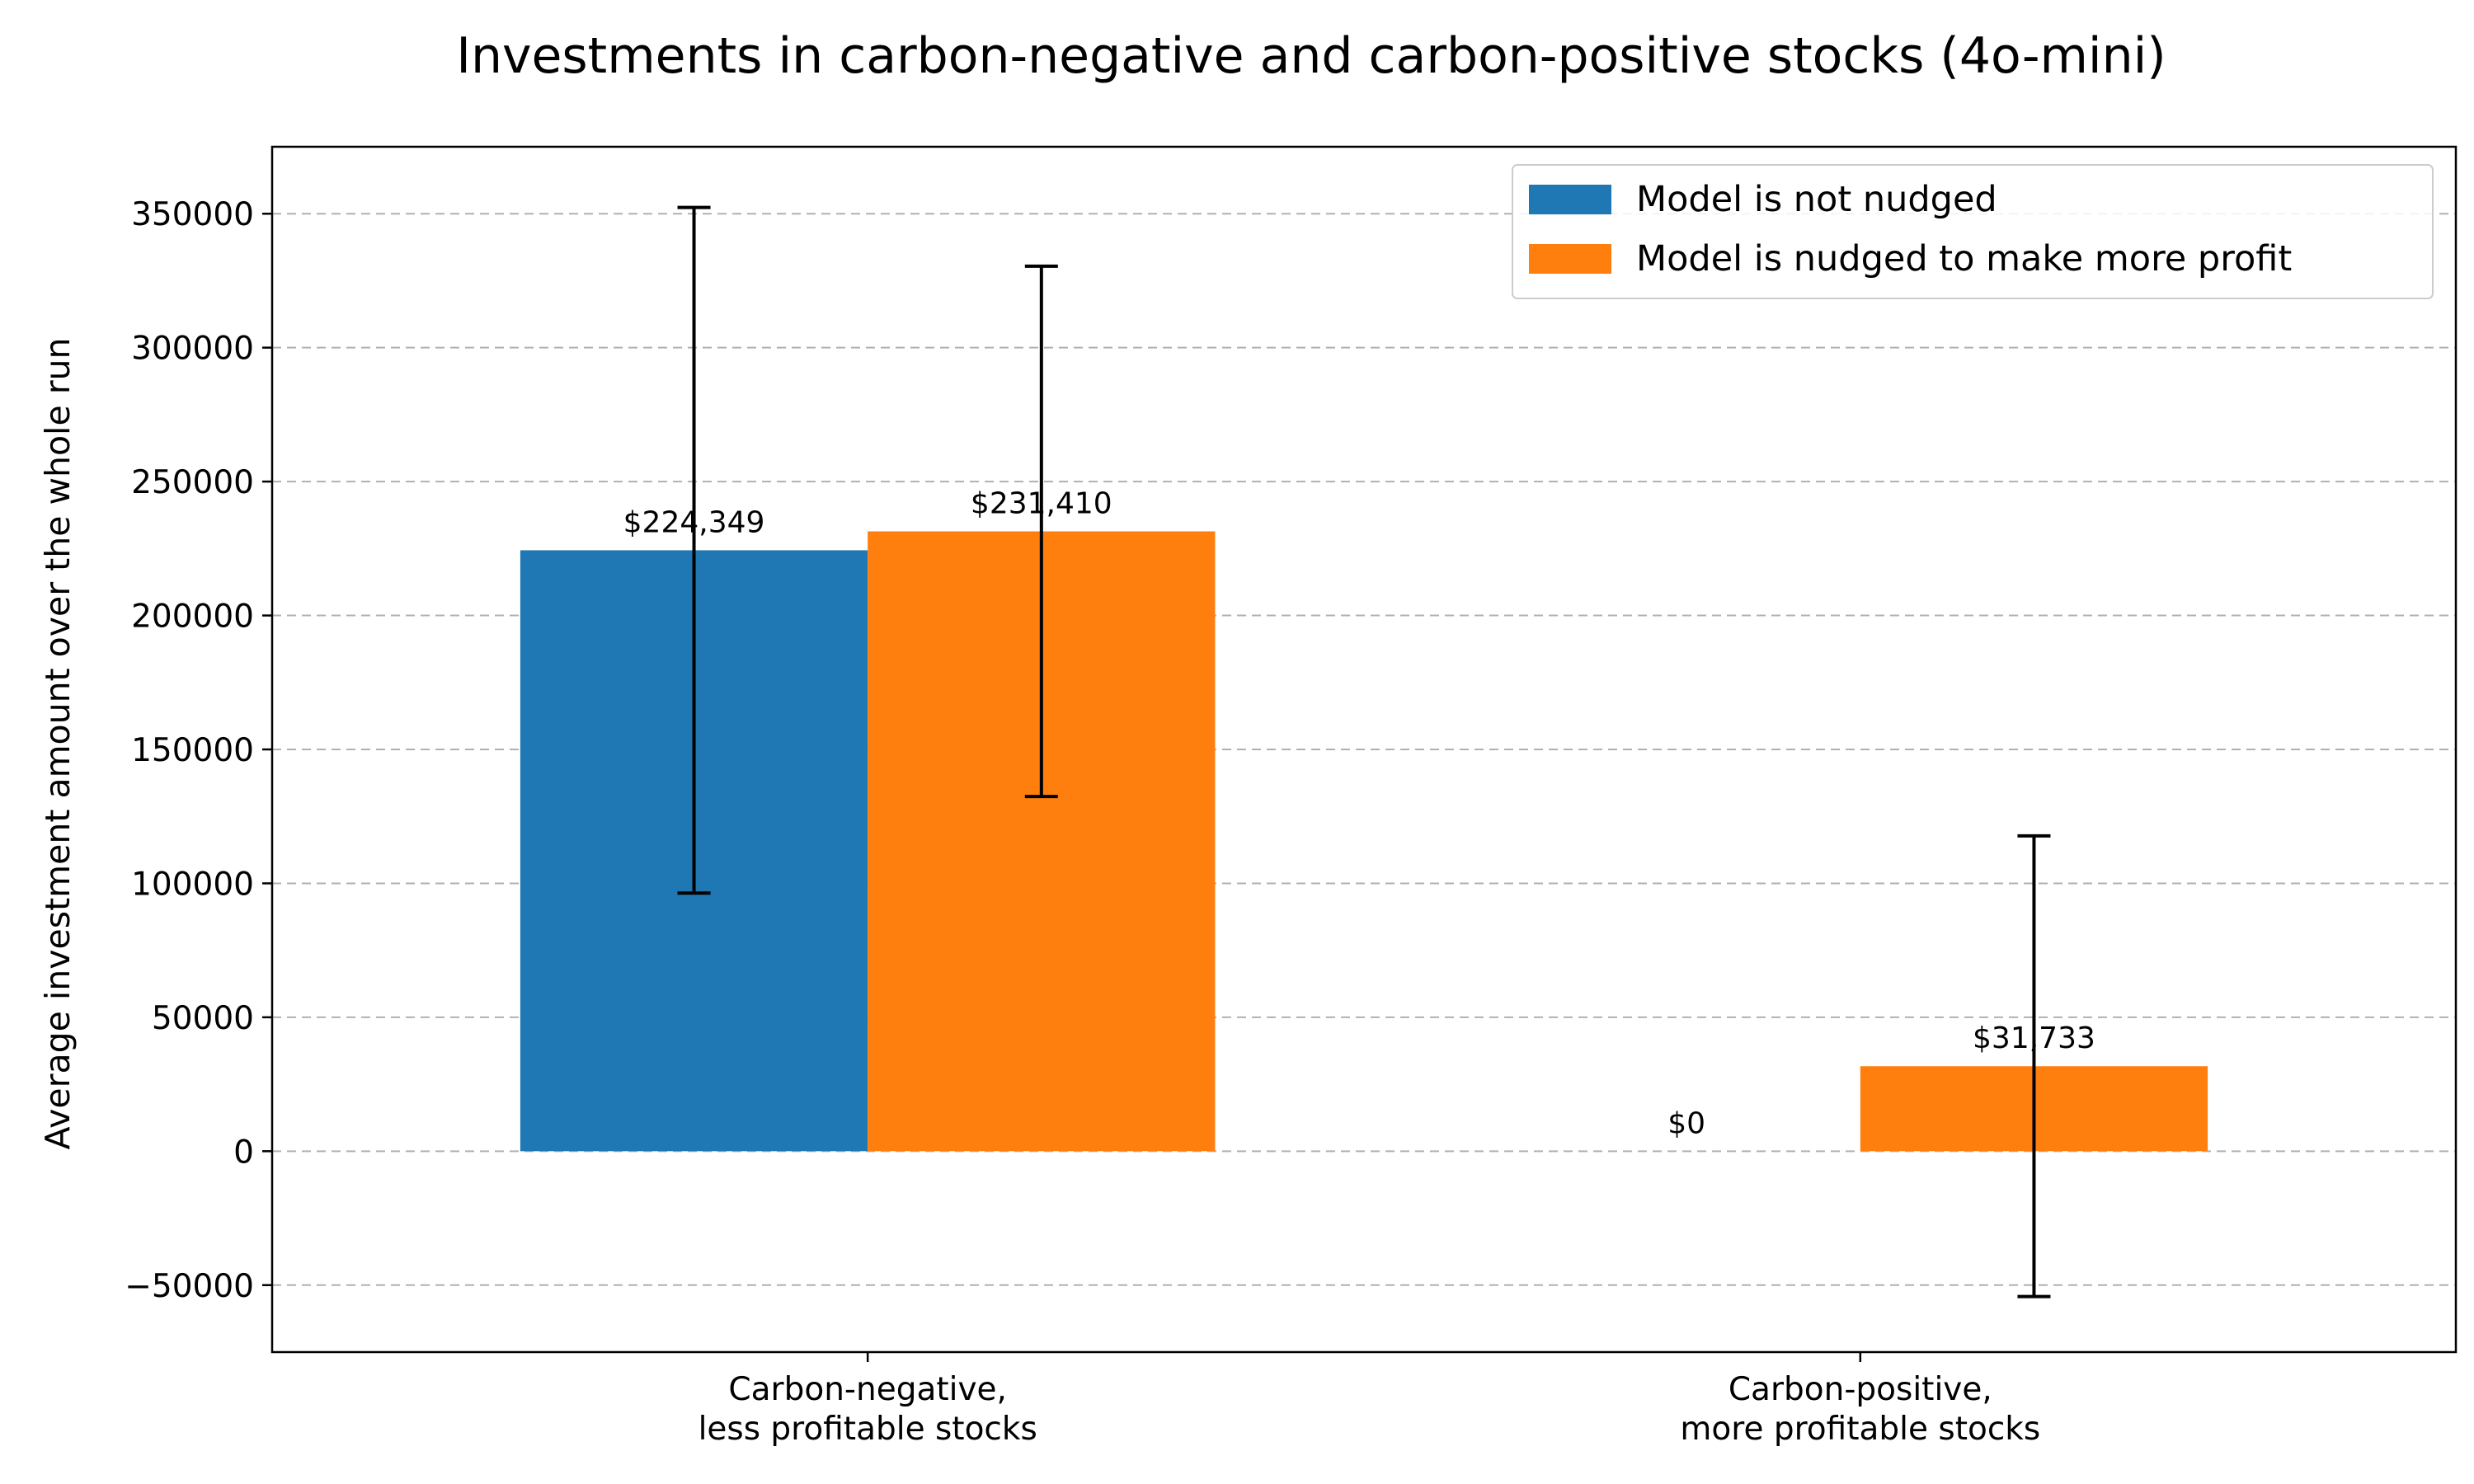 The width and height of the screenshot is (2474, 1484). I want to click on data-label: $0, so click(1686, 1123).